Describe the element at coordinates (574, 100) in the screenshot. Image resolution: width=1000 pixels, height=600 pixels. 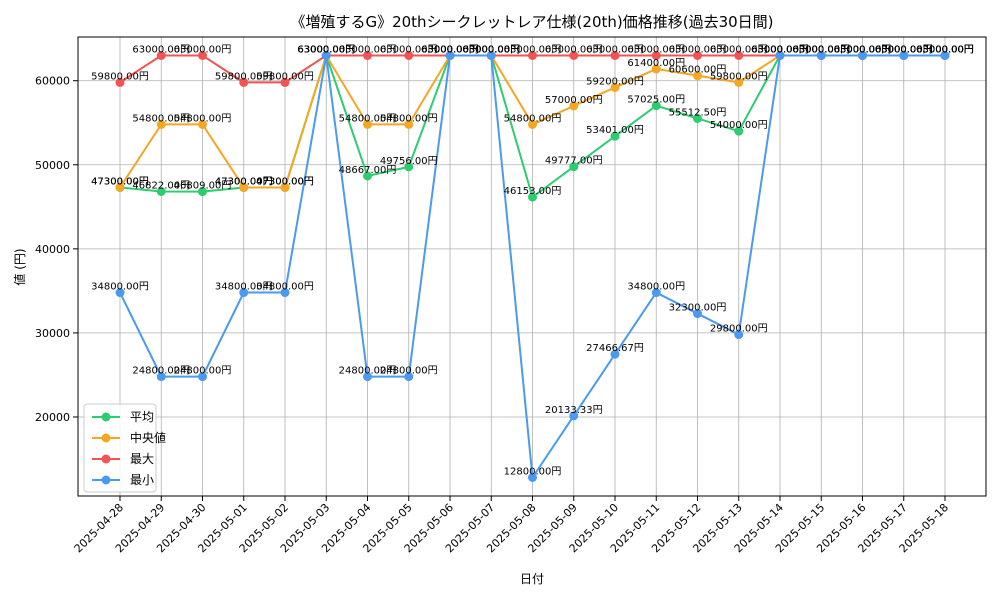
I see `data-label: 57000.00円` at that location.